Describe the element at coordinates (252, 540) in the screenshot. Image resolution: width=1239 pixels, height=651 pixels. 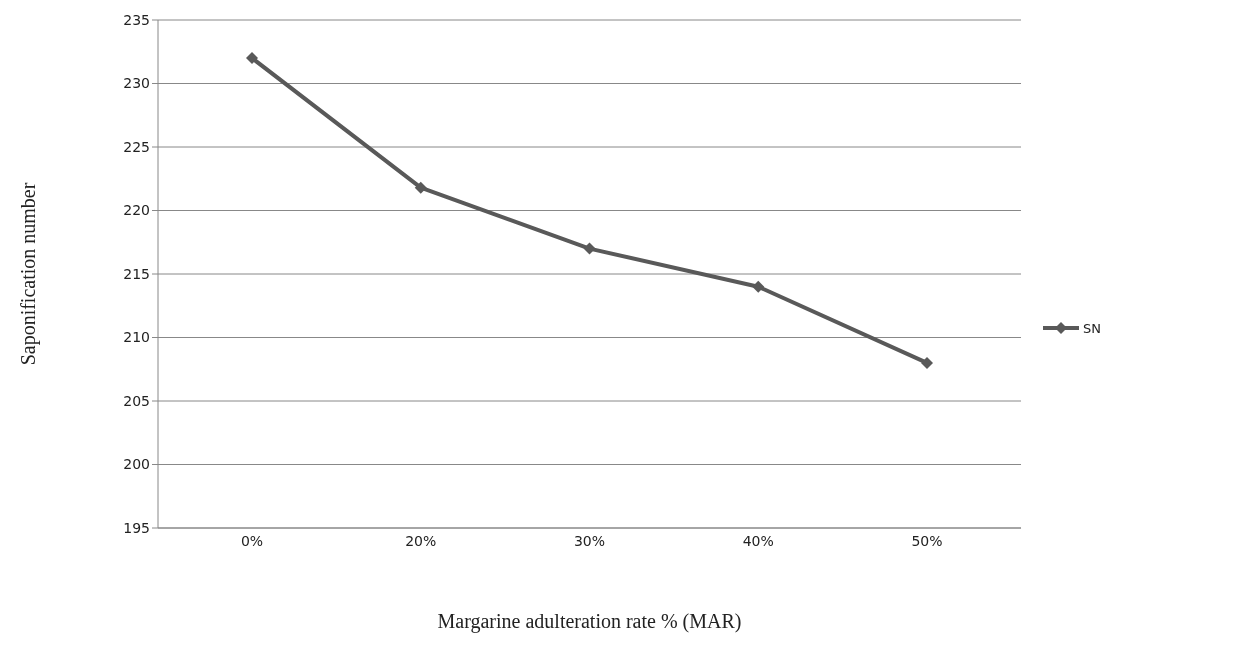
I see `x-tick-label: 0%` at that location.